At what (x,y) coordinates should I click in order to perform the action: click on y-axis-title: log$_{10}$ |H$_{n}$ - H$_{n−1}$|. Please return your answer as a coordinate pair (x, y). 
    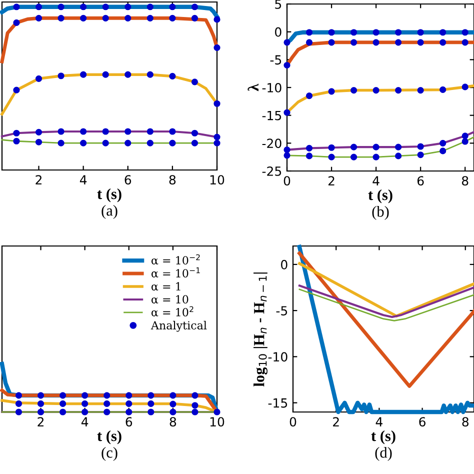
    Looking at the image, I should click on (261, 329).